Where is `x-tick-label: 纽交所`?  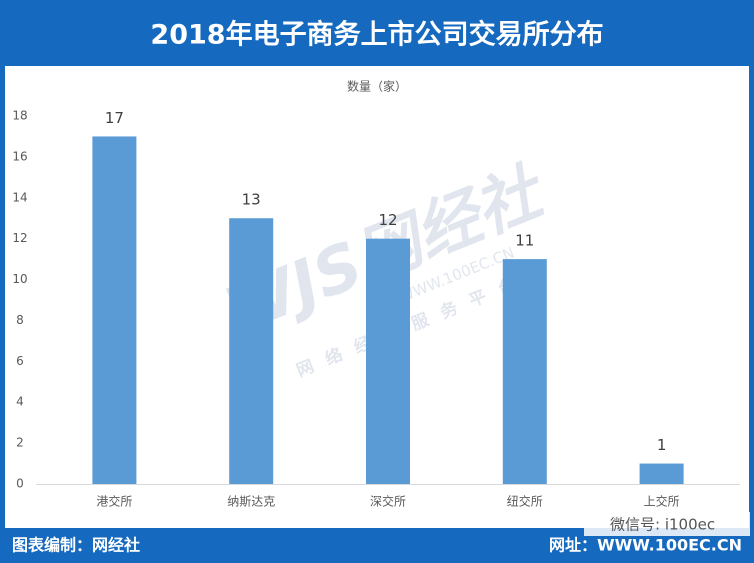 x-tick-label: 纽交所 is located at coordinates (525, 501).